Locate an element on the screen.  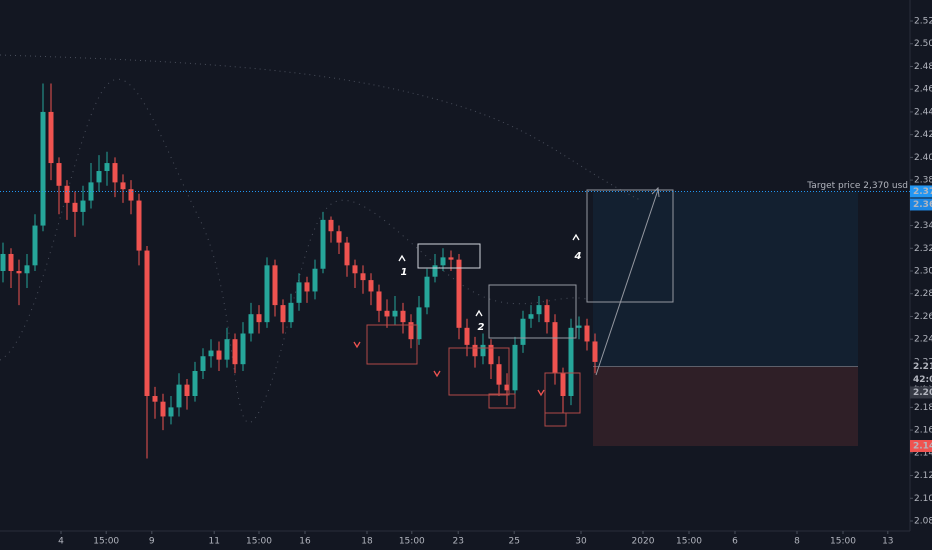
countdown-box is located at coordinates (921, 379).